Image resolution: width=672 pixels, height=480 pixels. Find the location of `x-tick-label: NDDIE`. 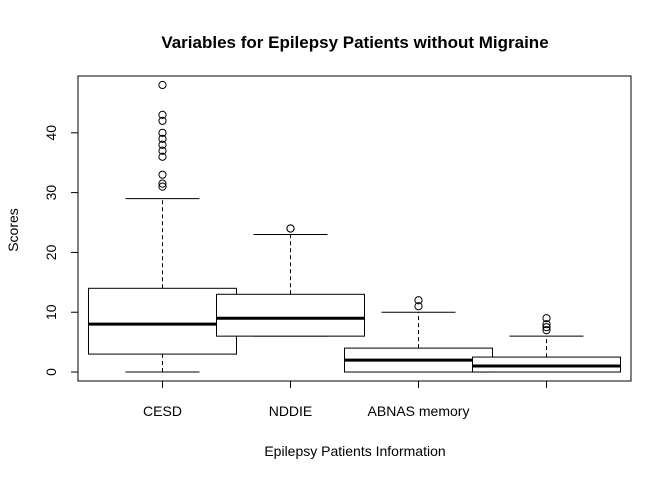

x-tick-label: NDDIE is located at coordinates (291, 411).